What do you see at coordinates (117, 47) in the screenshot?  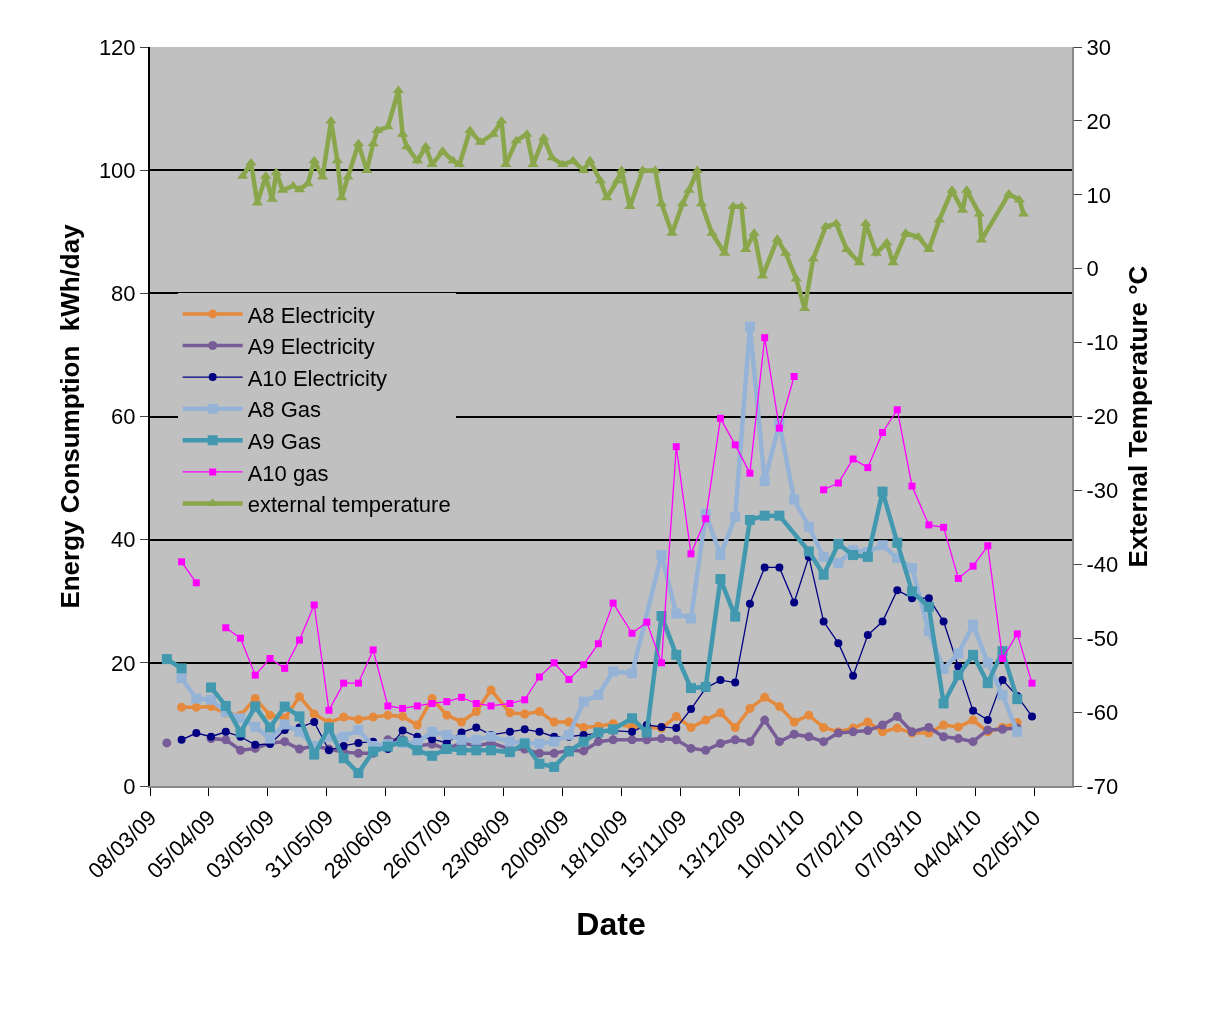 I see `y-tick-label: 120` at bounding box center [117, 47].